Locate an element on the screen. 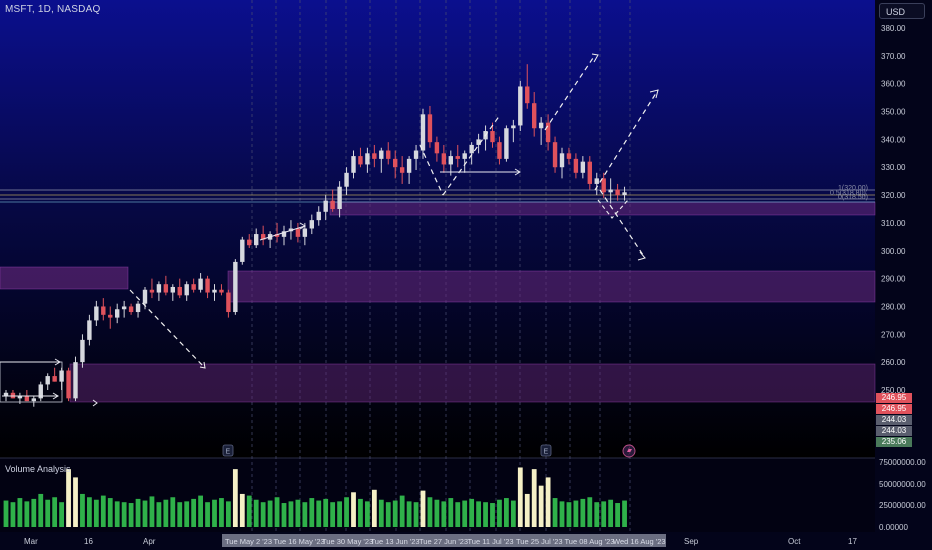  trend-arrow is located at coordinates (282, 233).